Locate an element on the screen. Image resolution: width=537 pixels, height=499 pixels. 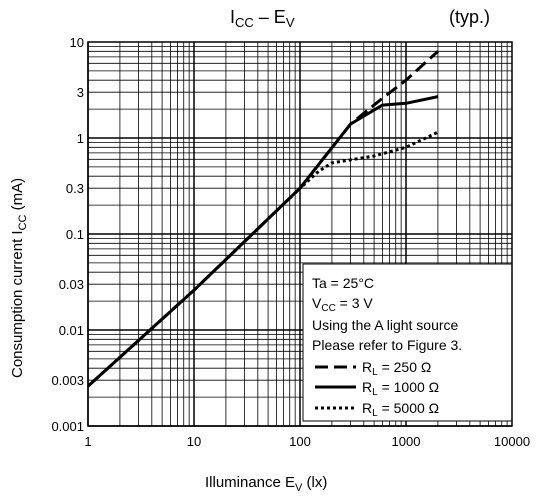
y-tick-label: 1 is located at coordinates (80, 138).